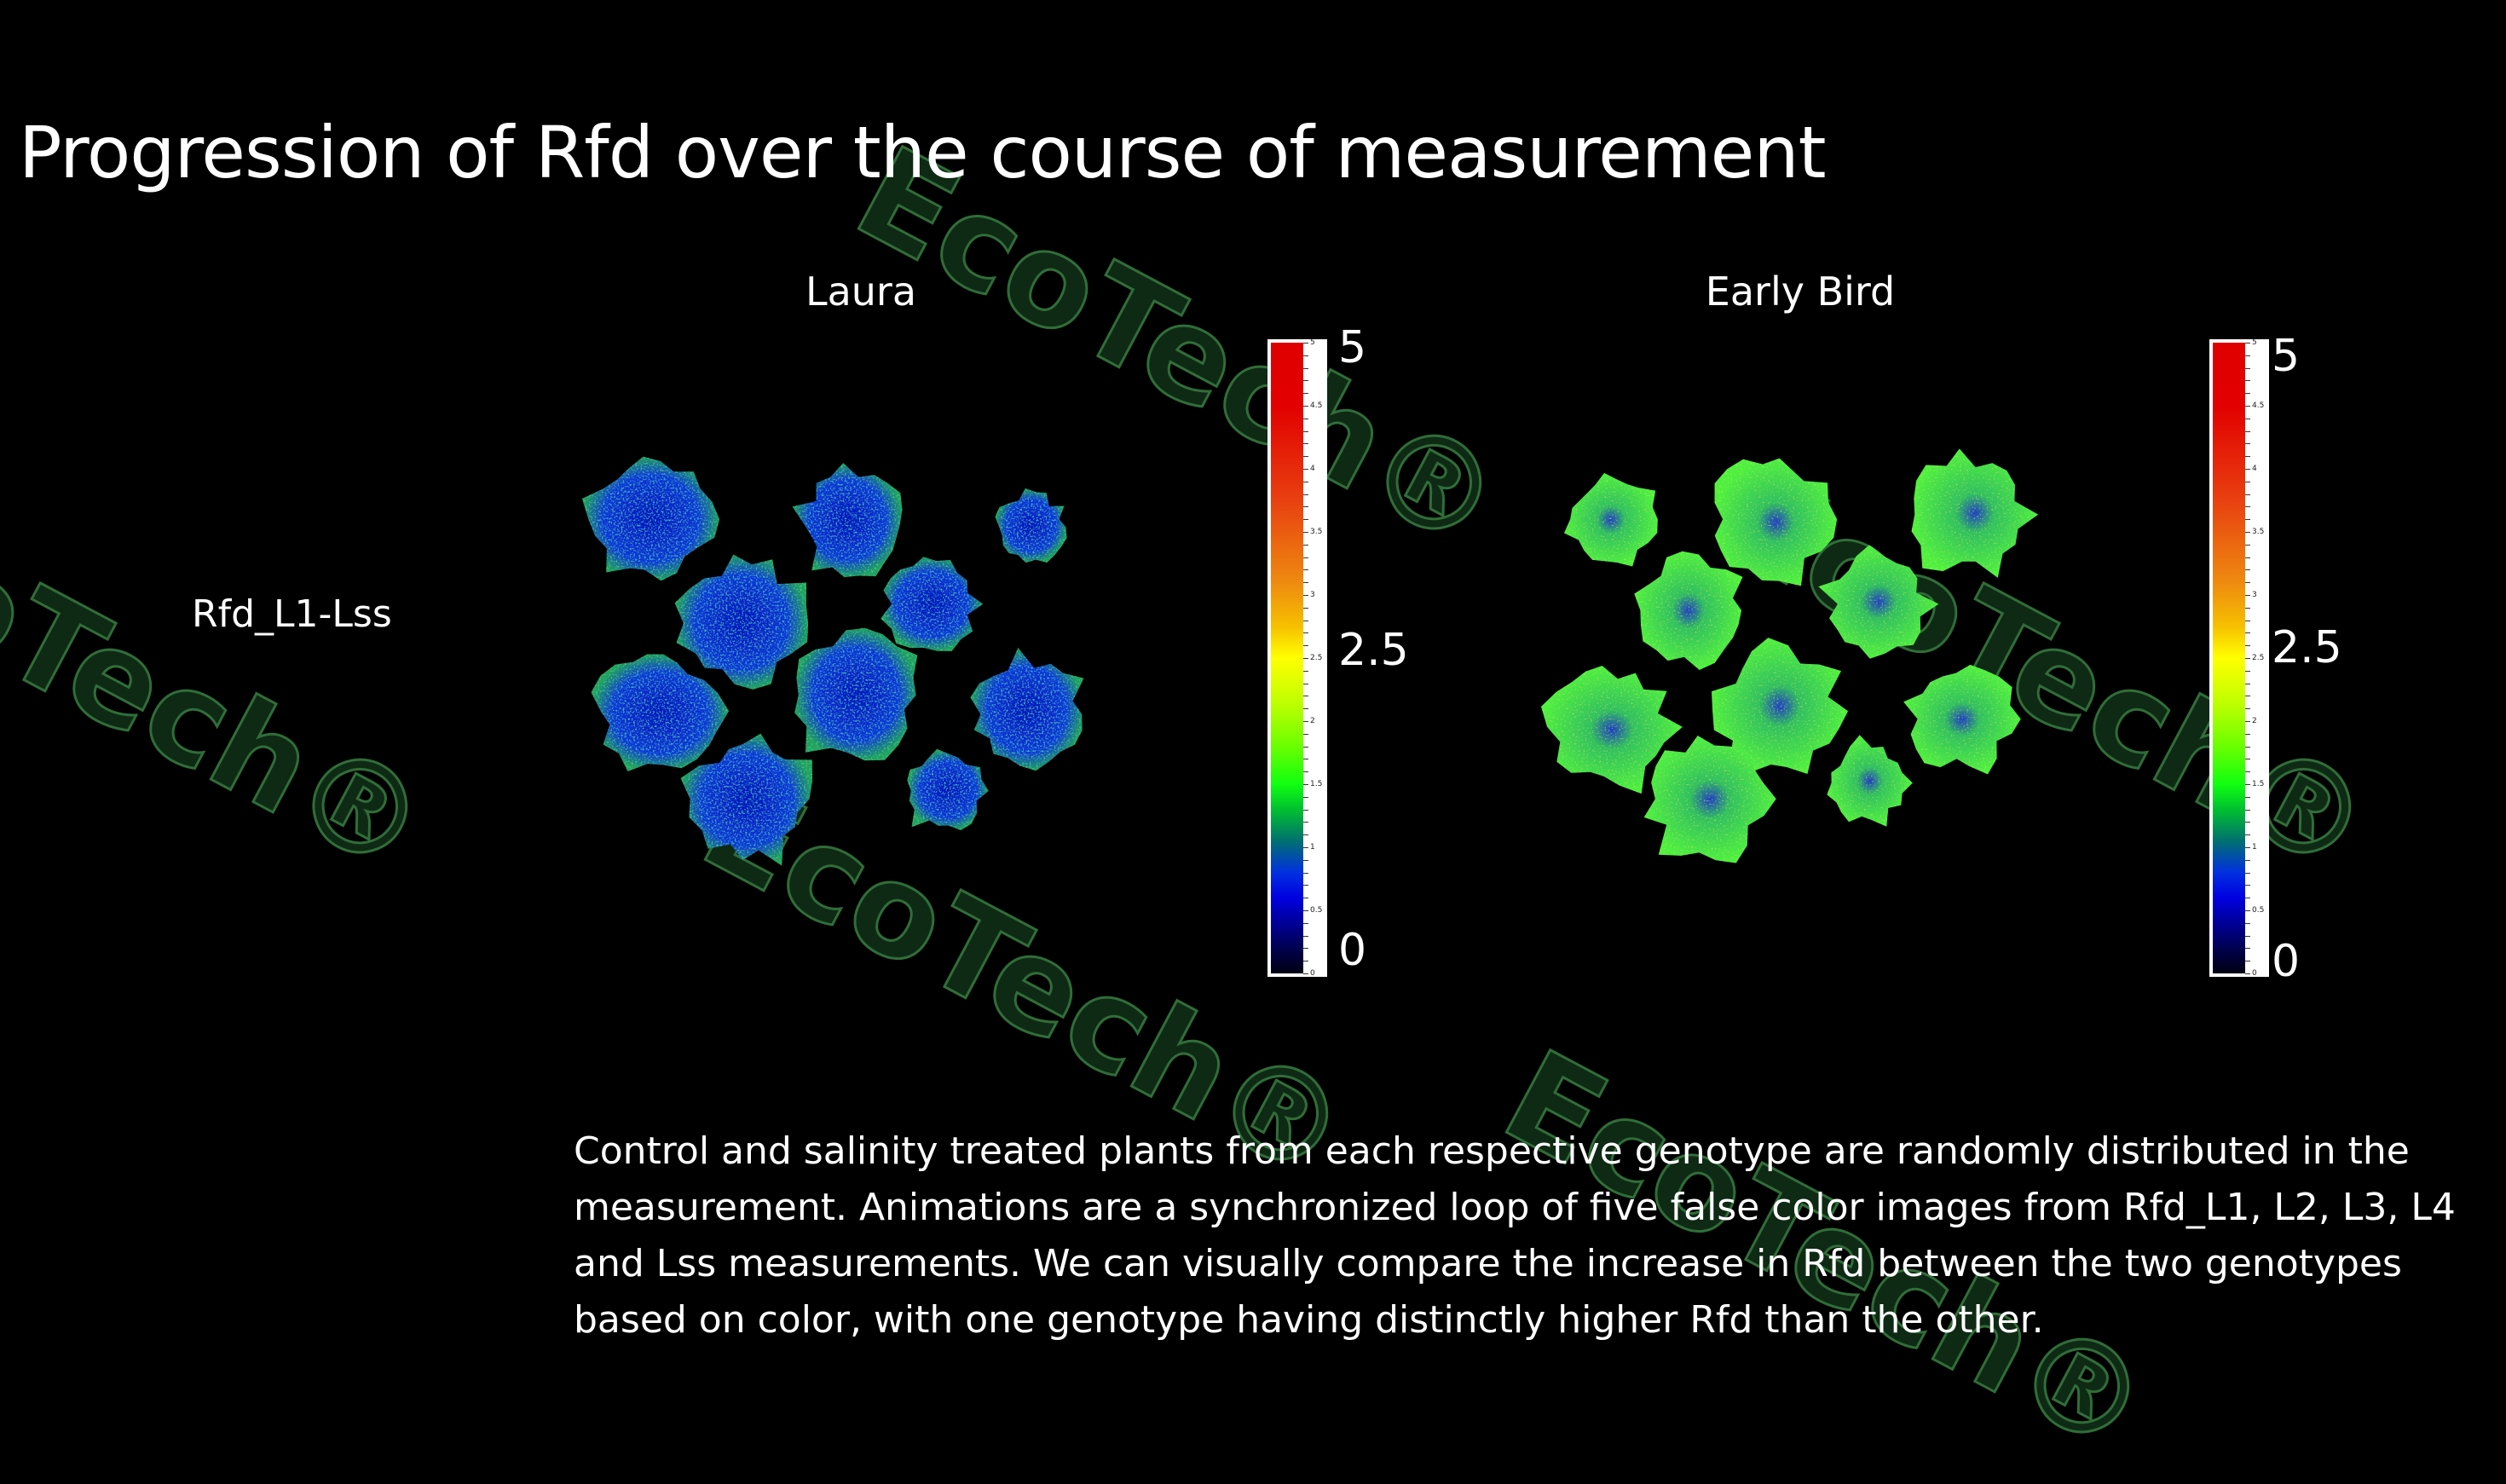  What do you see at coordinates (2254, 973) in the screenshot?
I see `colorbar-tick-label: 0` at bounding box center [2254, 973].